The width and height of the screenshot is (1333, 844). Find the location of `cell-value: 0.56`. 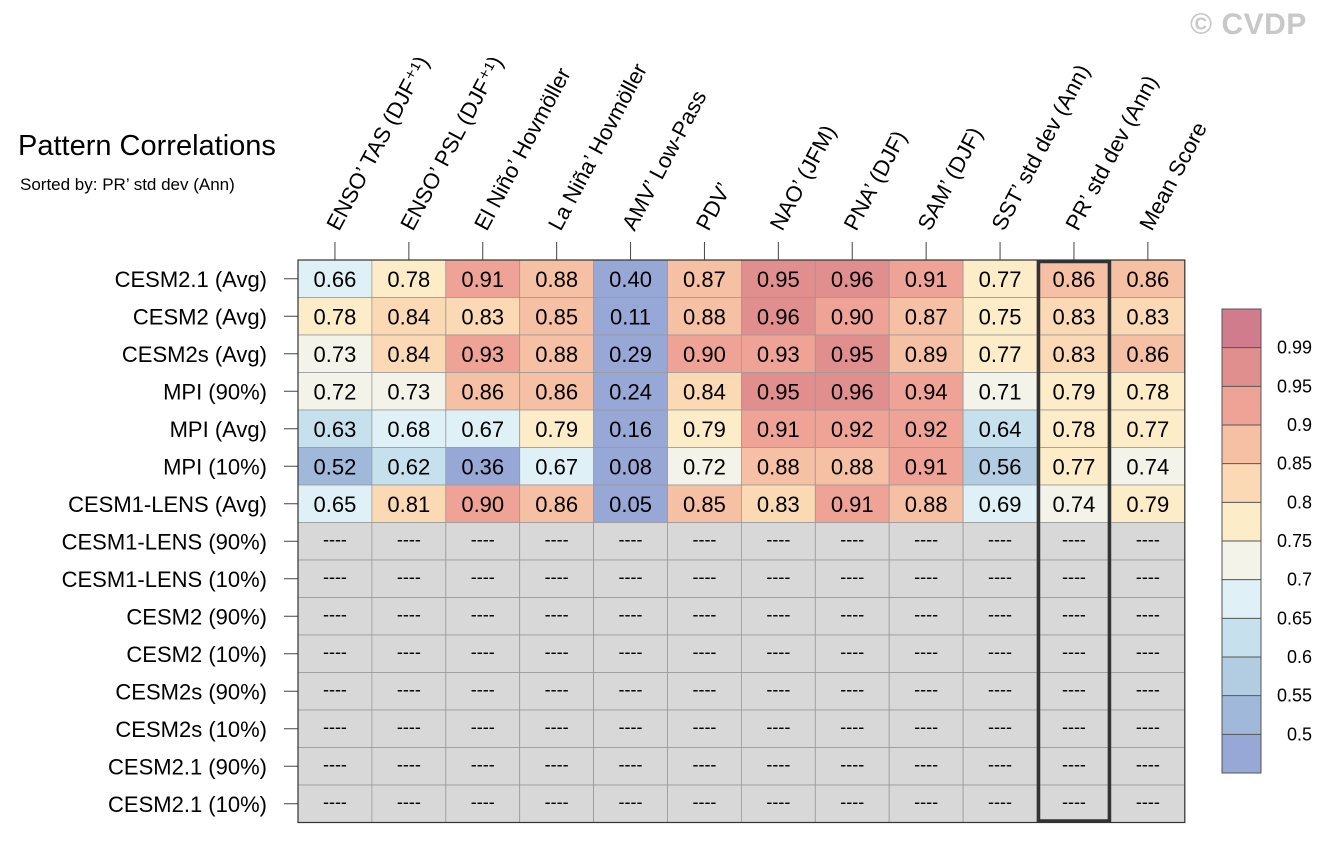

cell-value: 0.56 is located at coordinates (1000, 466).